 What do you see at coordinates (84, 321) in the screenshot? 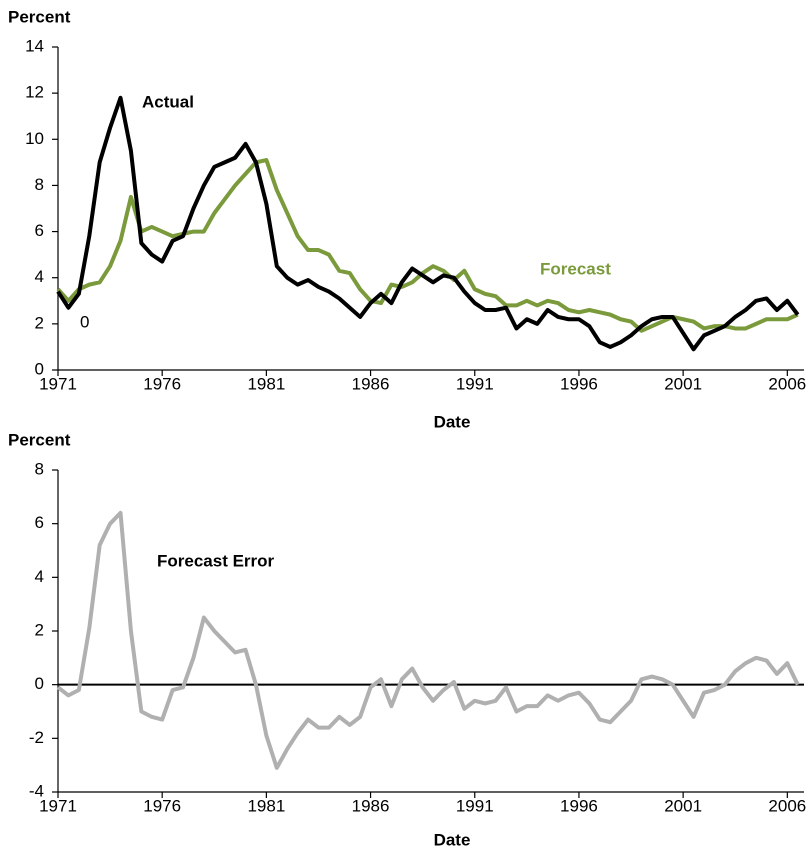
I see `annotation: 0` at bounding box center [84, 321].